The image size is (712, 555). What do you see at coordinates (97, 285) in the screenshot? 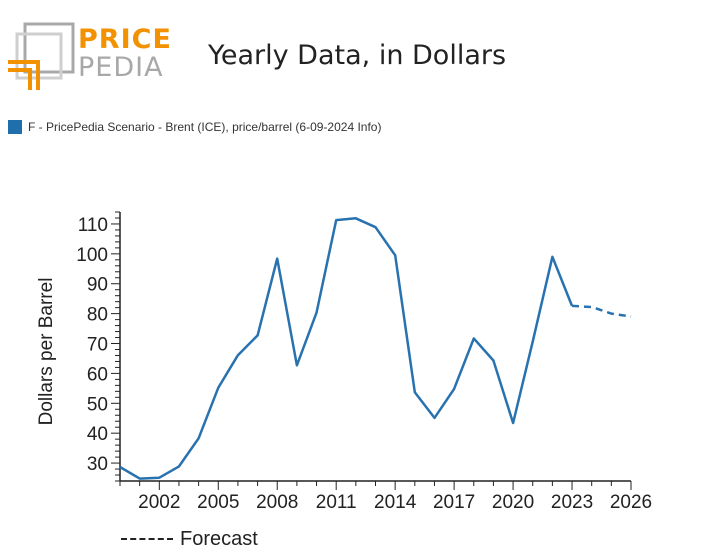
I see `y-tick-label: 90` at bounding box center [97, 285].